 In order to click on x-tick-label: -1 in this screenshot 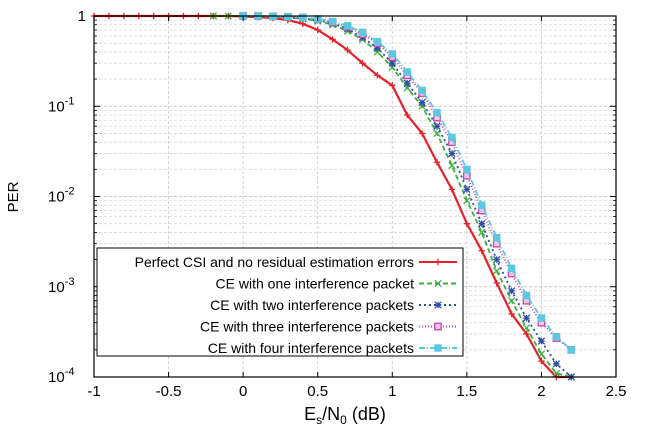, I will do `click(93, 391)`.